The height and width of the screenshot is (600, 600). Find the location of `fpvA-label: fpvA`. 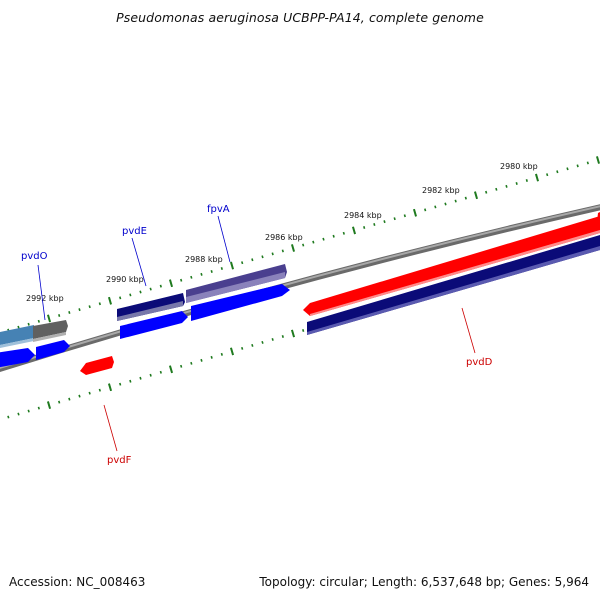

fpvA-label: fpvA is located at coordinates (218, 209).